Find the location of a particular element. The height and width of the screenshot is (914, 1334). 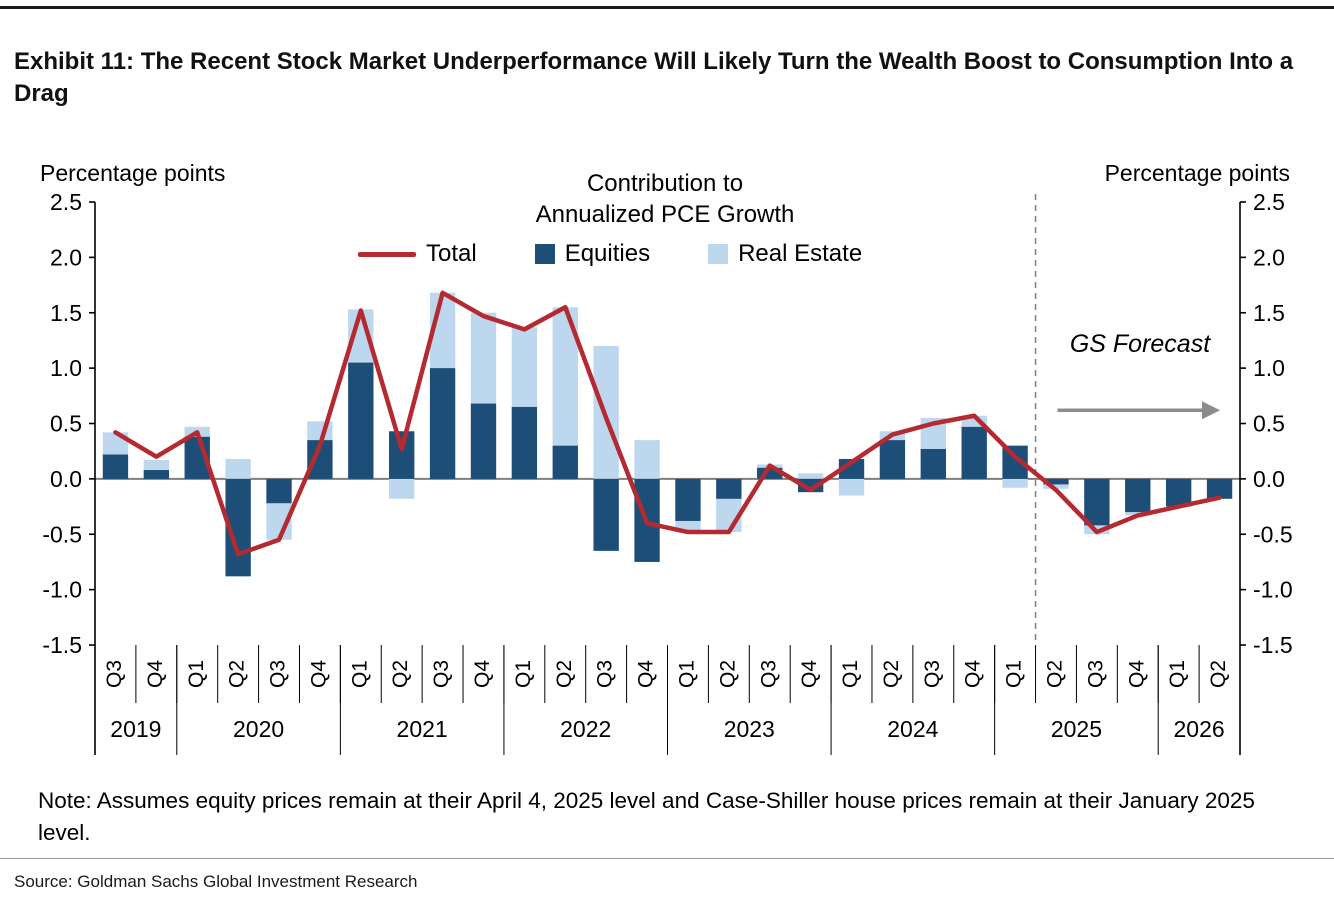

chart-title-line-2: Annualized PCE Growth is located at coordinates (665, 215).